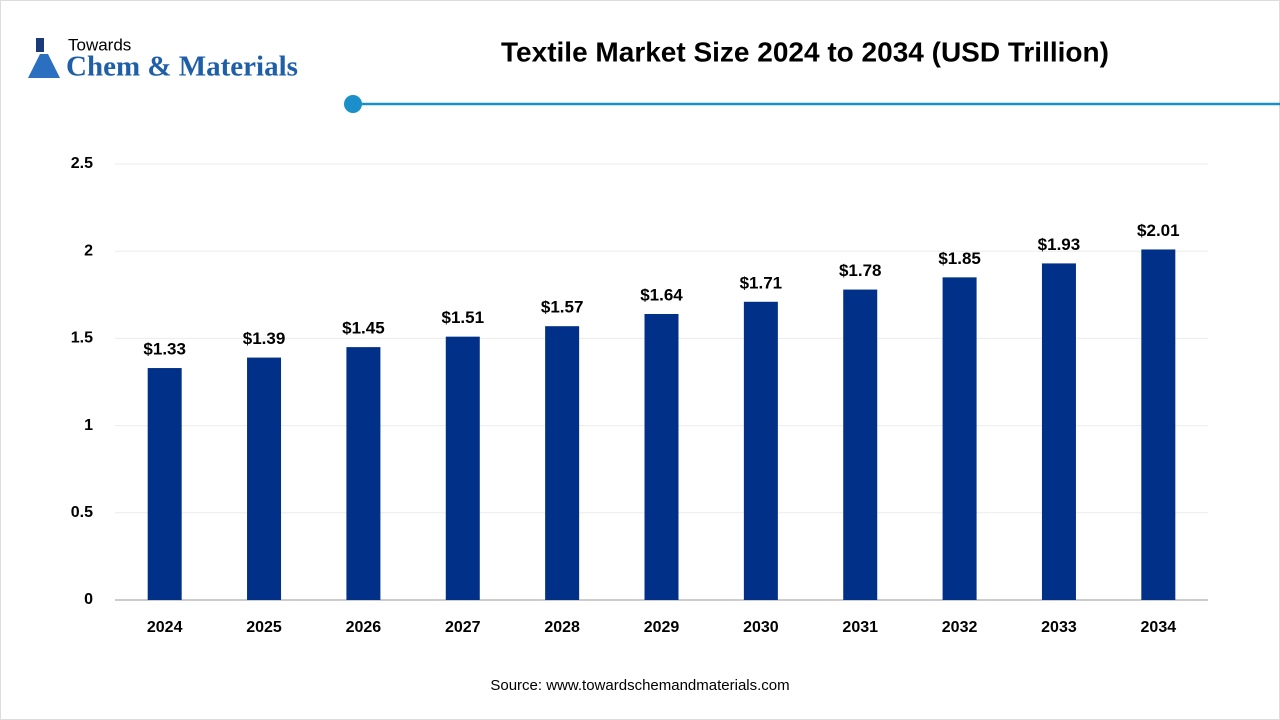  I want to click on y-tick-label: 2, so click(88, 250).